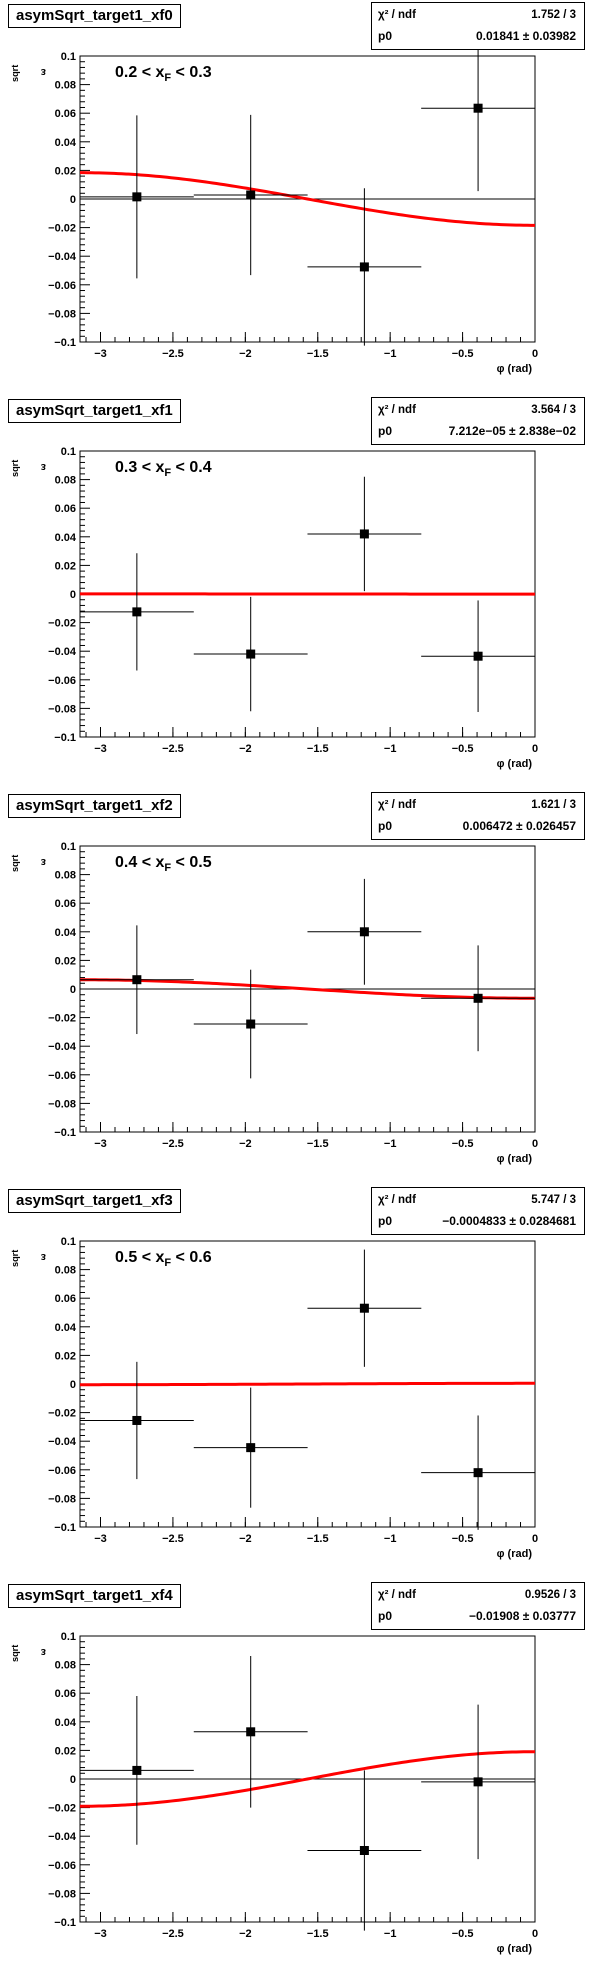 This screenshot has width=596, height=1975. I want to click on y-tick-label: 0.08, so click(65, 876).